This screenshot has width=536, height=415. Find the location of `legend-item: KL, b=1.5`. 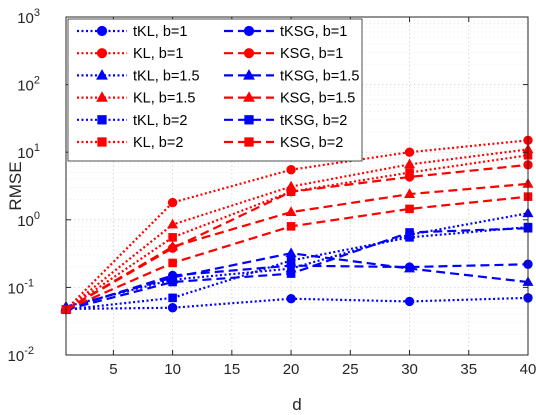

legend-item: KL, b=1.5 is located at coordinates (136, 99).